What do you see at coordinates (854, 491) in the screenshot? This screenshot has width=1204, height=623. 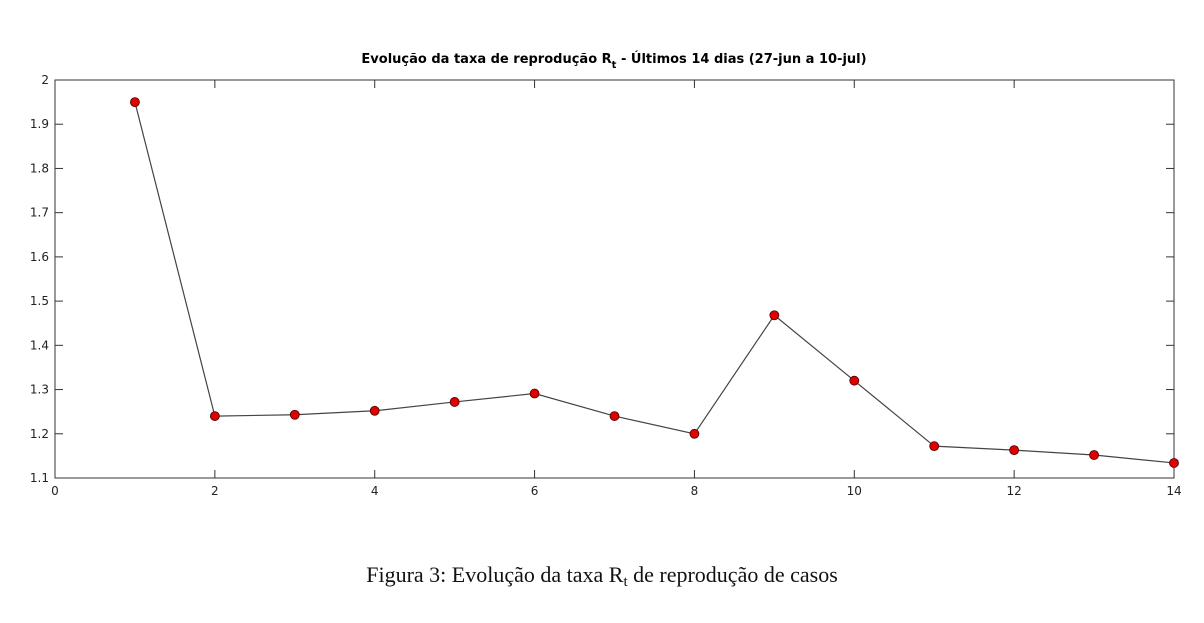 I see `x-tick-label: 10` at bounding box center [854, 491].